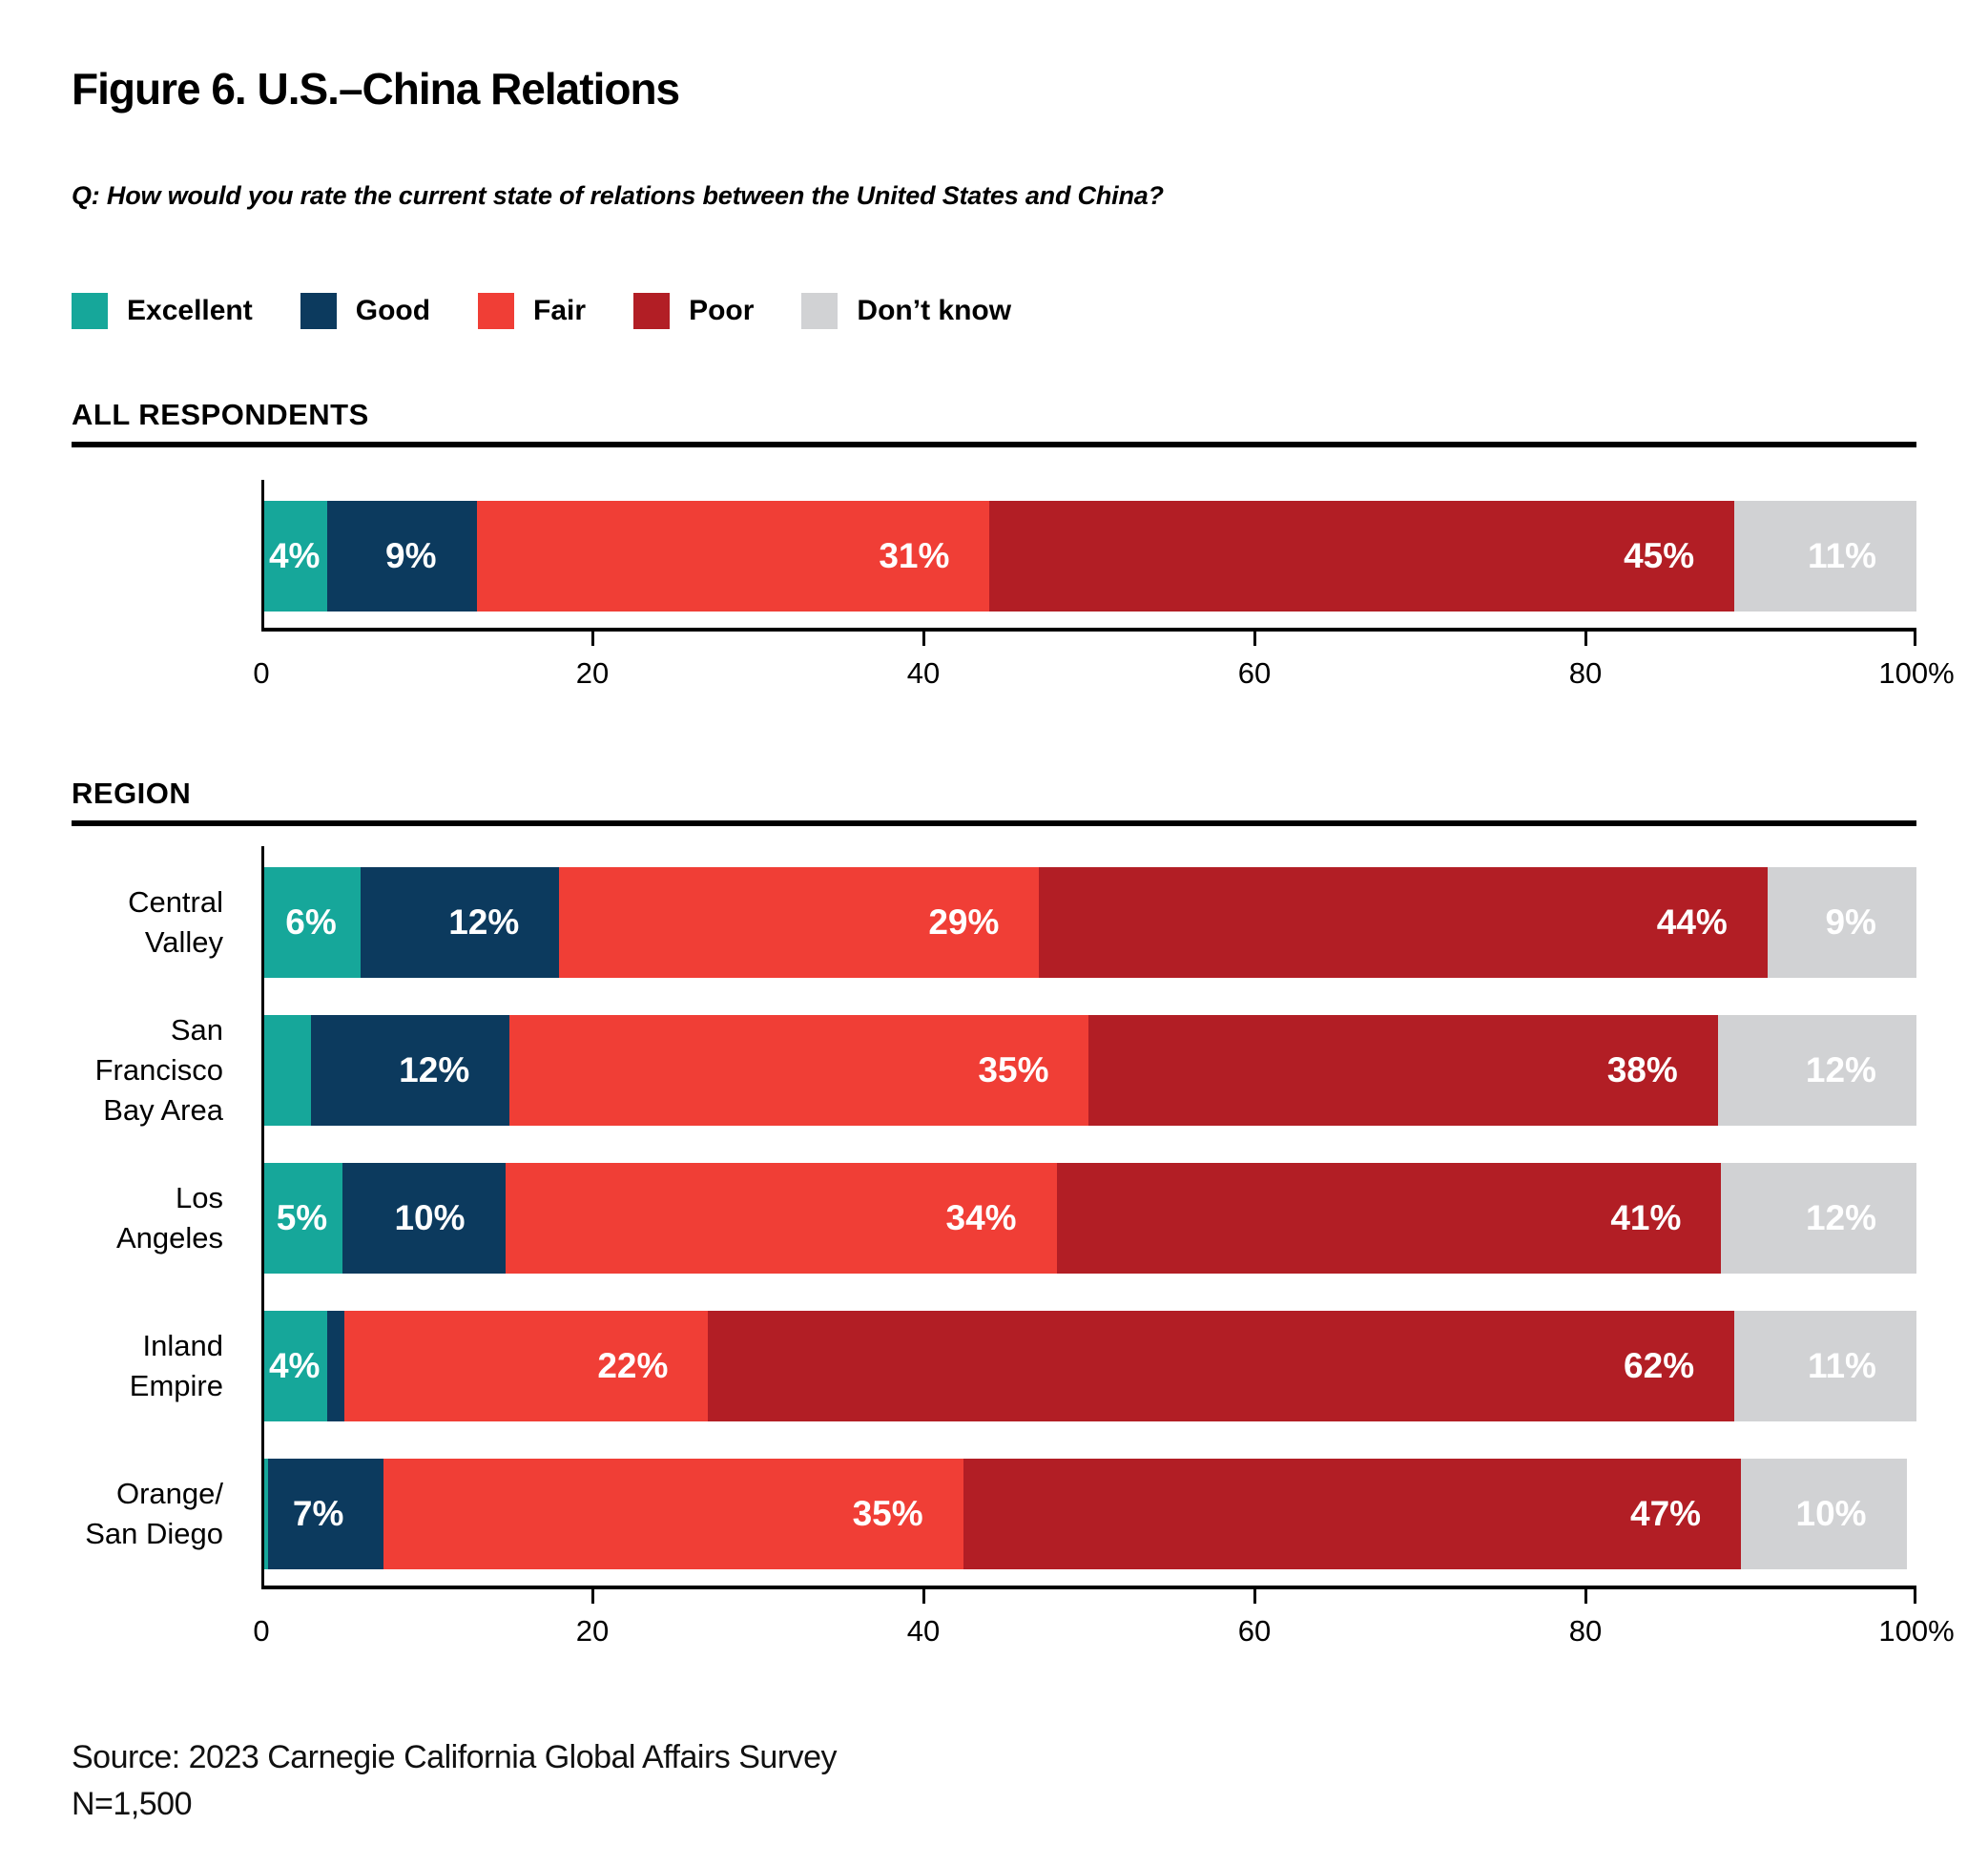 The width and height of the screenshot is (1988, 1866). I want to click on chart-all-respondents: 4% 9% 31% 45% 11% 0 20 40 60 80 100%, so click(1014, 594).